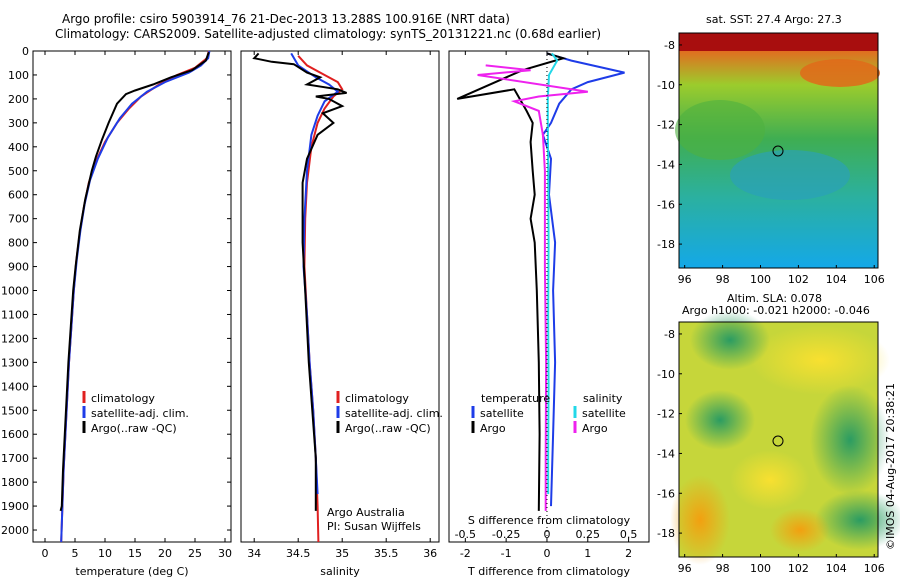 The width and height of the screenshot is (900, 580). I want to click on sla-argo-marker, so click(778, 441).